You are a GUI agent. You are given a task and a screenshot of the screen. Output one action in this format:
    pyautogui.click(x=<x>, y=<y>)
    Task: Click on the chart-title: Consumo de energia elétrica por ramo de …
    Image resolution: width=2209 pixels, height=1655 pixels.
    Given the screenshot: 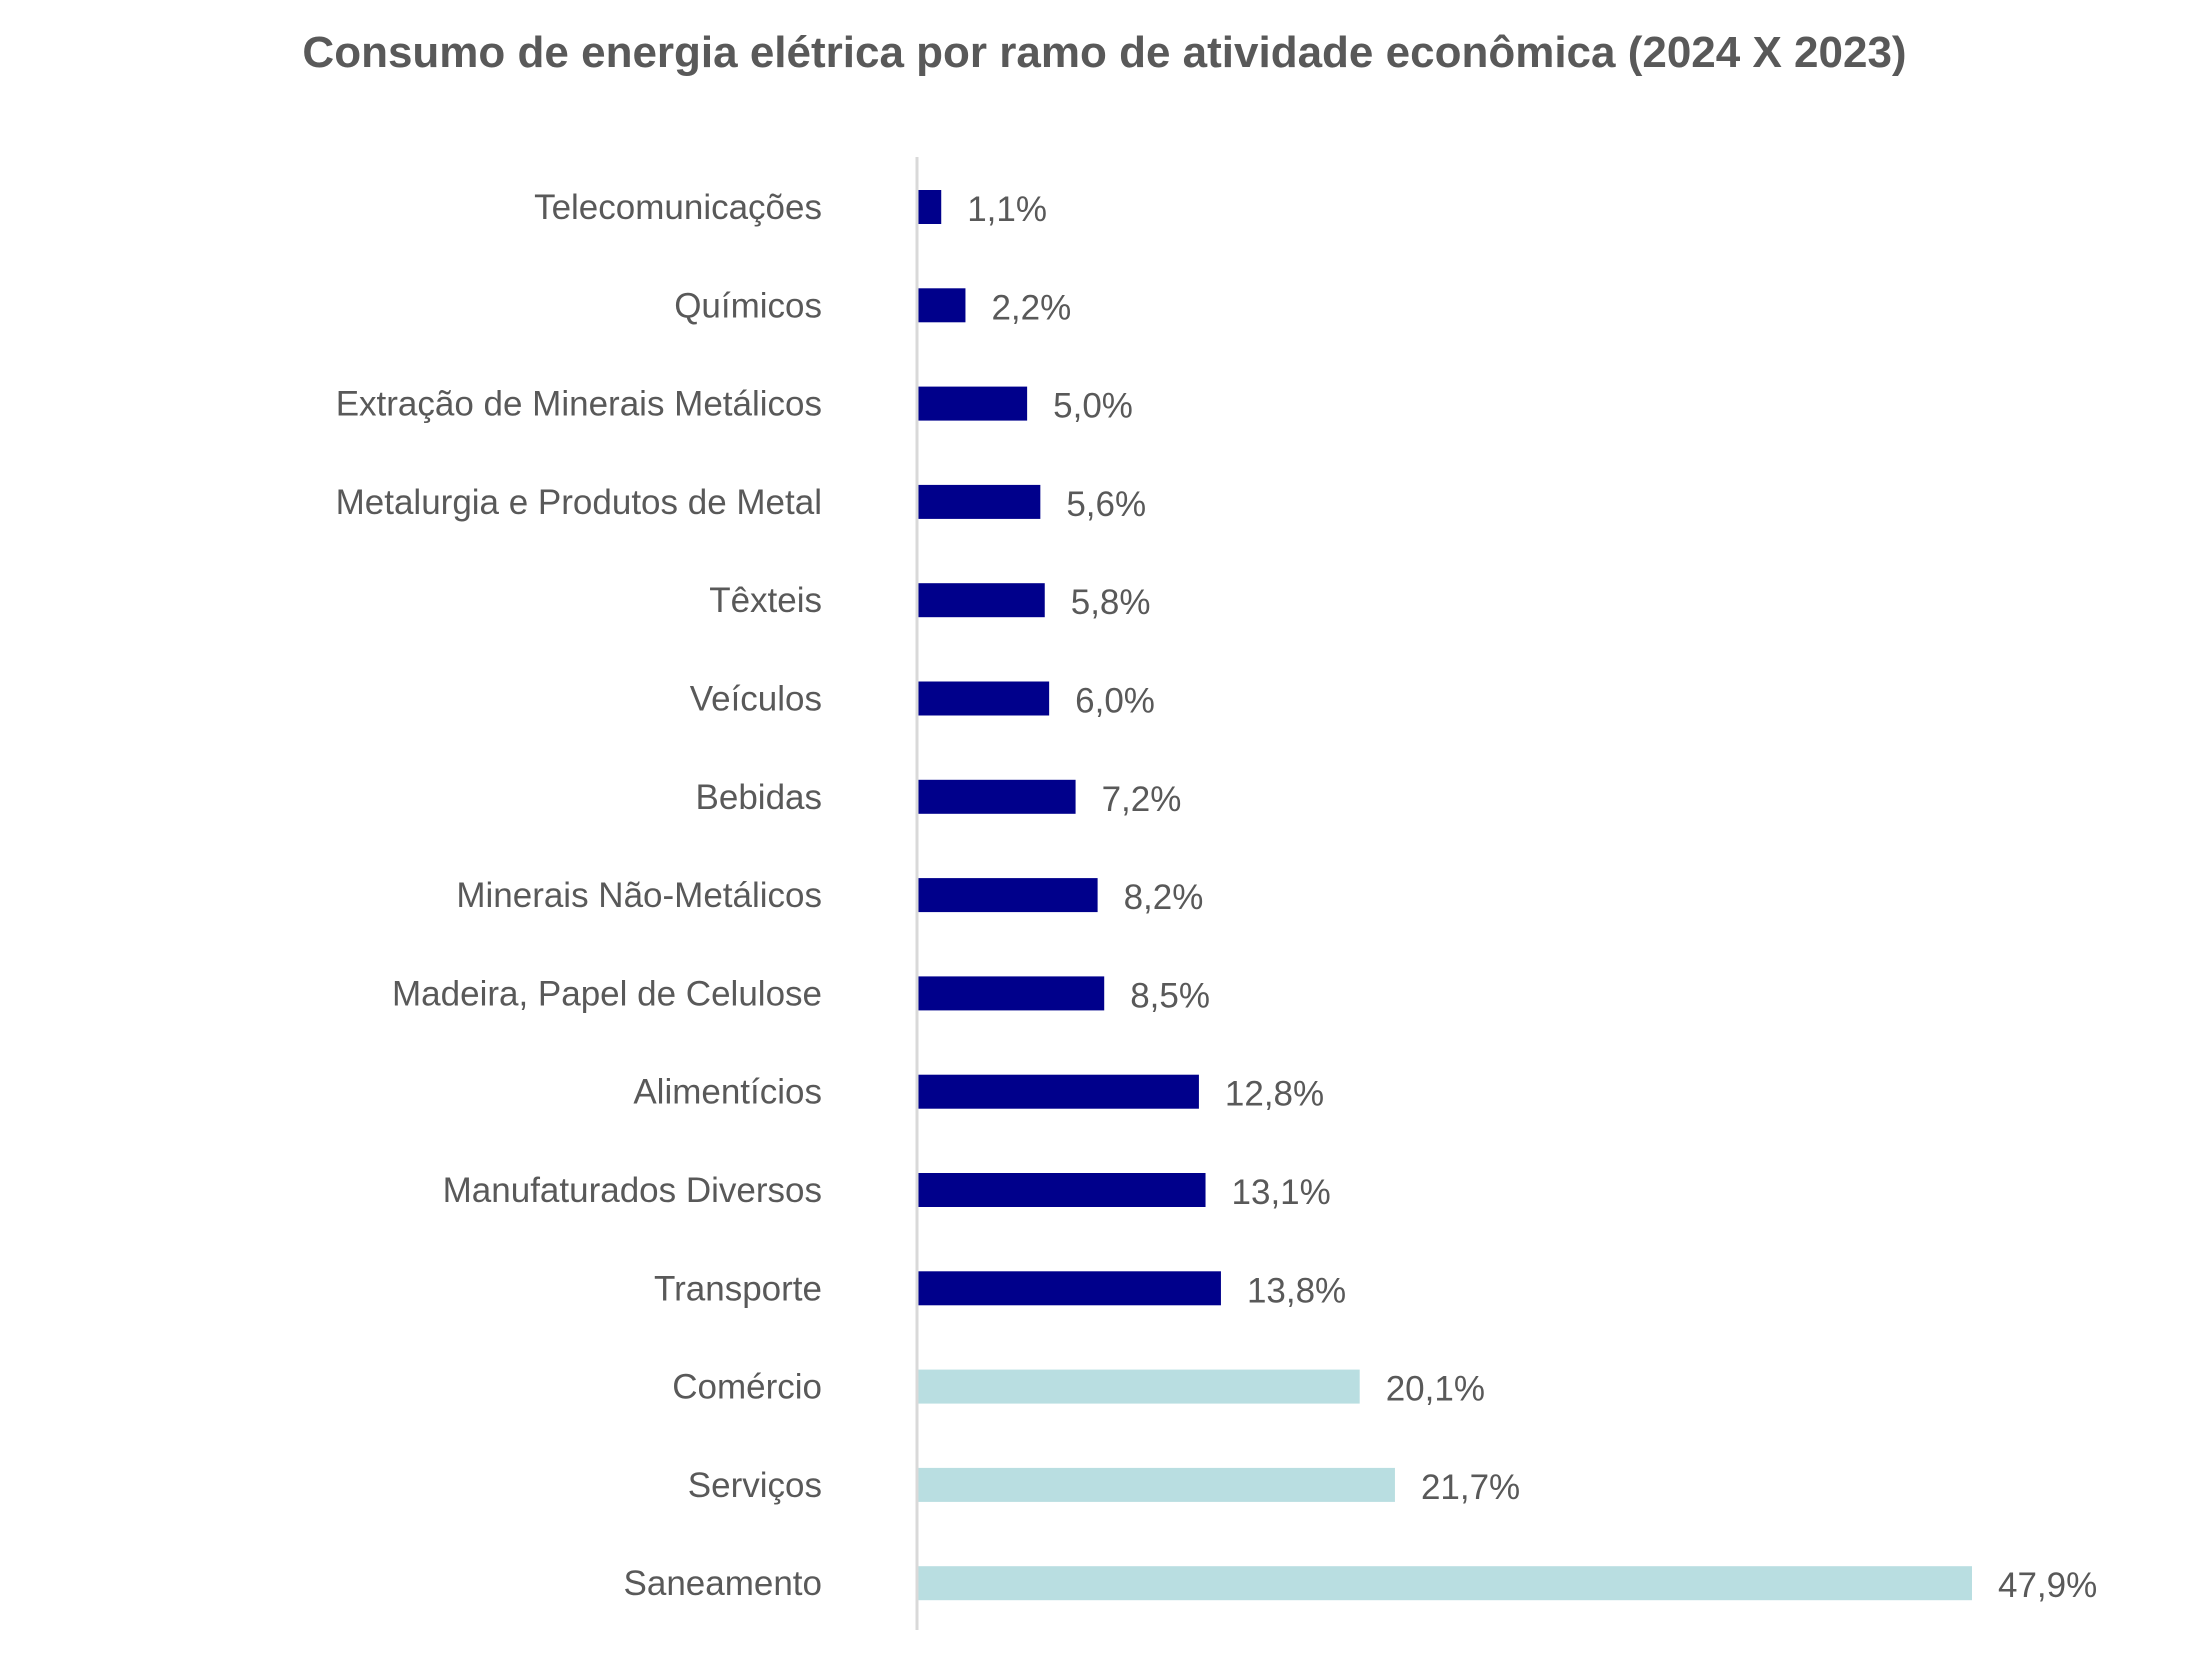 What is the action you would take?
    pyautogui.click(x=1104, y=52)
    